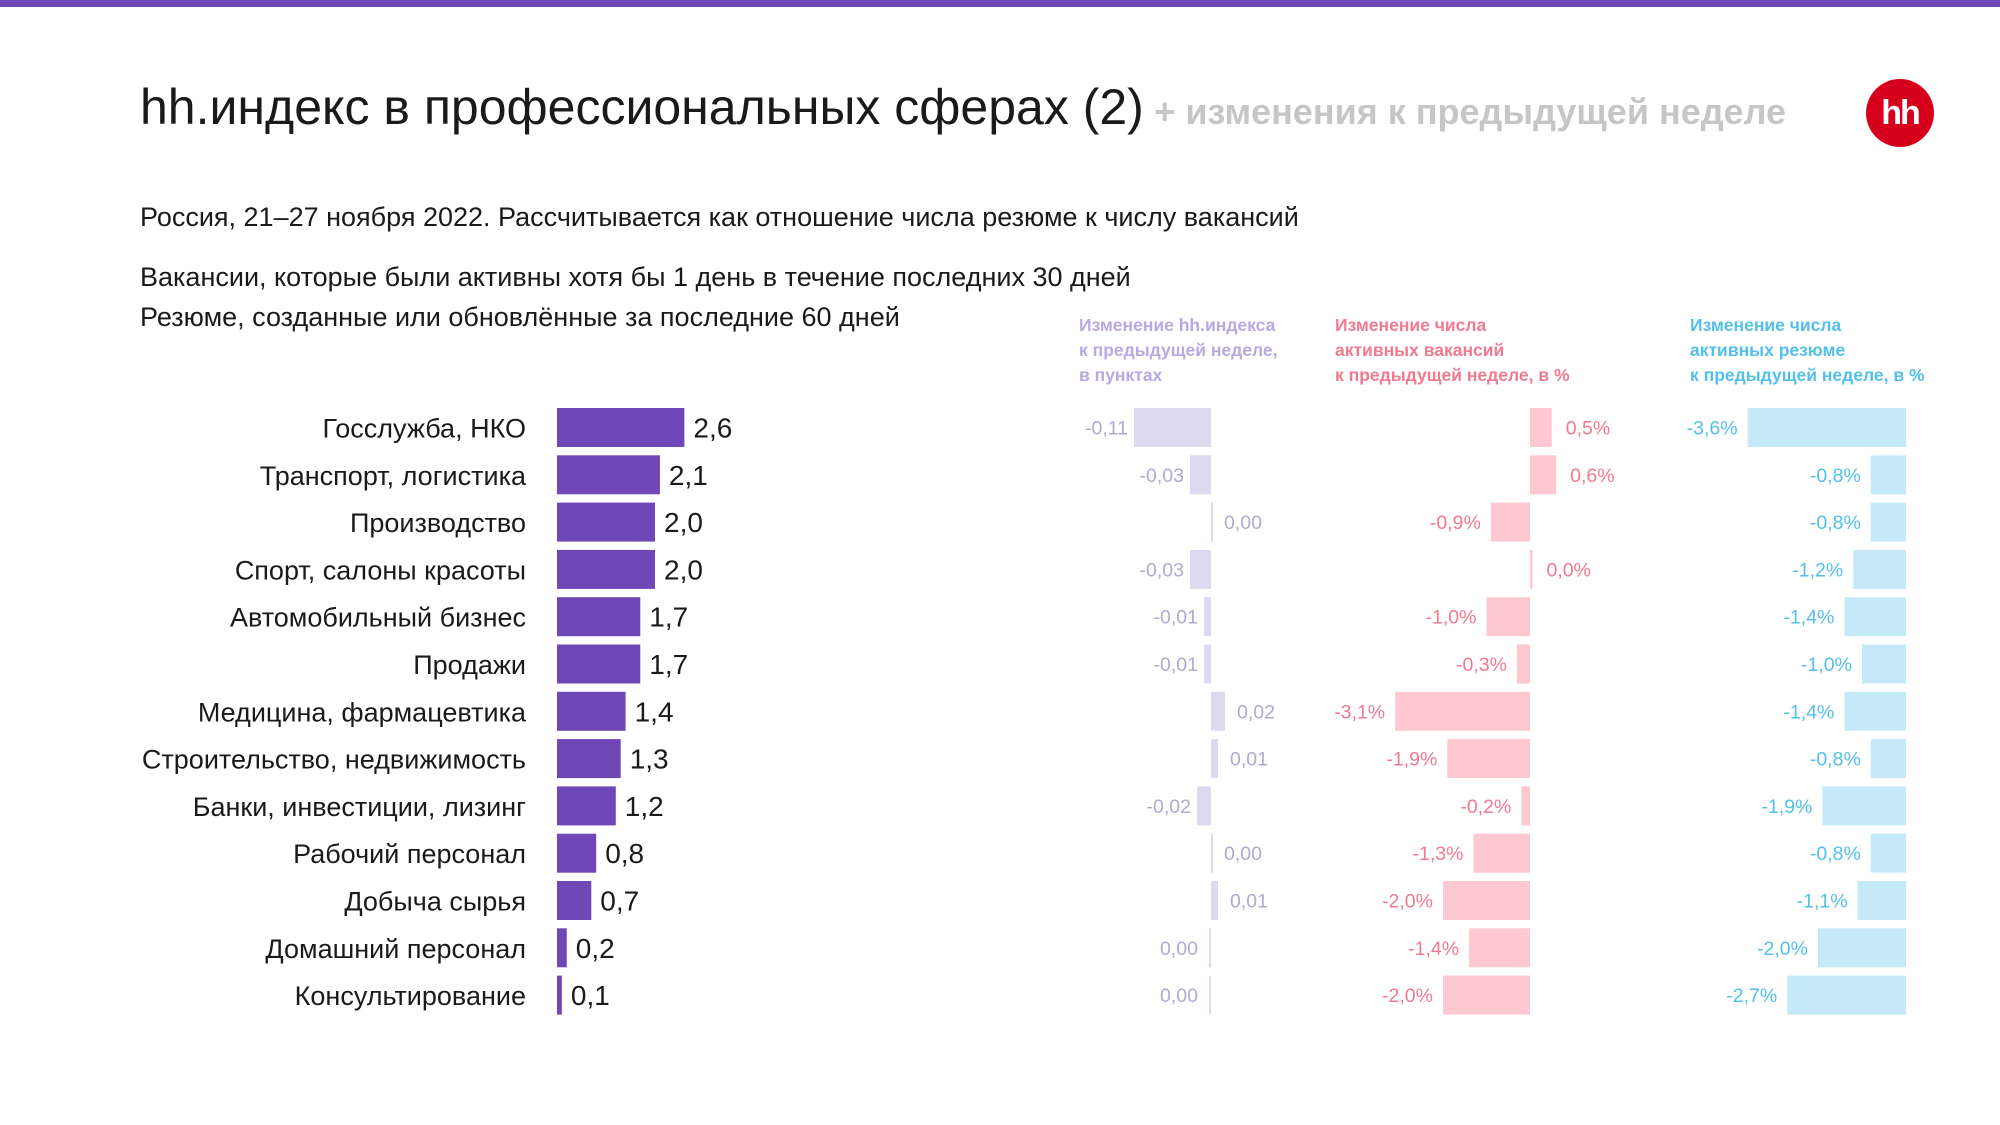 The image size is (2000, 1125). What do you see at coordinates (409, 854) in the screenshot?
I see `category-label: Рабочий персонал` at bounding box center [409, 854].